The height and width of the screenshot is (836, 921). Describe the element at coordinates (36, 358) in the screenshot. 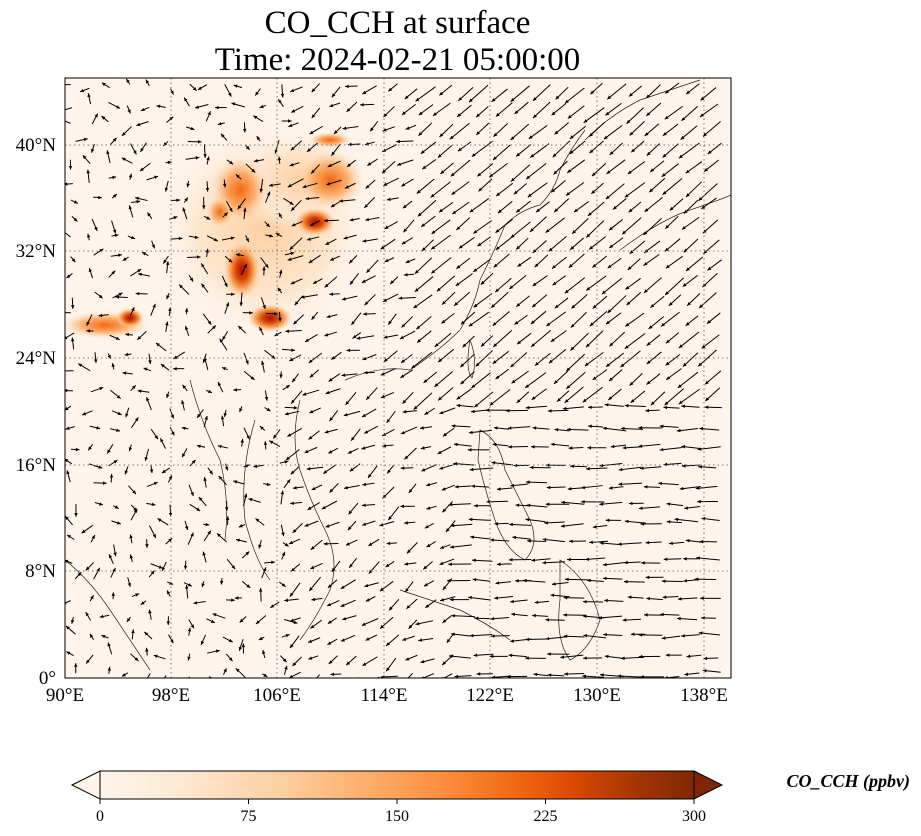

I see `y-tick-label: 24°N` at that location.